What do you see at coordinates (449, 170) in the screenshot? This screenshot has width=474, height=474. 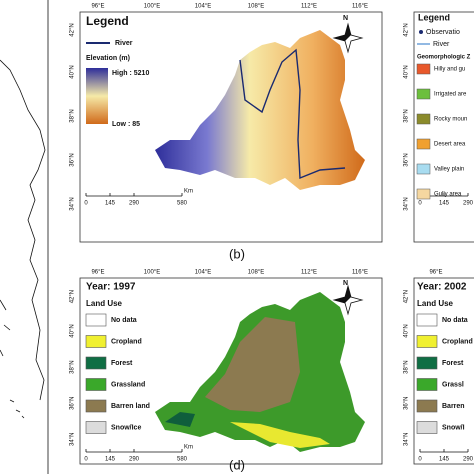 I see `legend-label: Valley plain` at bounding box center [449, 170].